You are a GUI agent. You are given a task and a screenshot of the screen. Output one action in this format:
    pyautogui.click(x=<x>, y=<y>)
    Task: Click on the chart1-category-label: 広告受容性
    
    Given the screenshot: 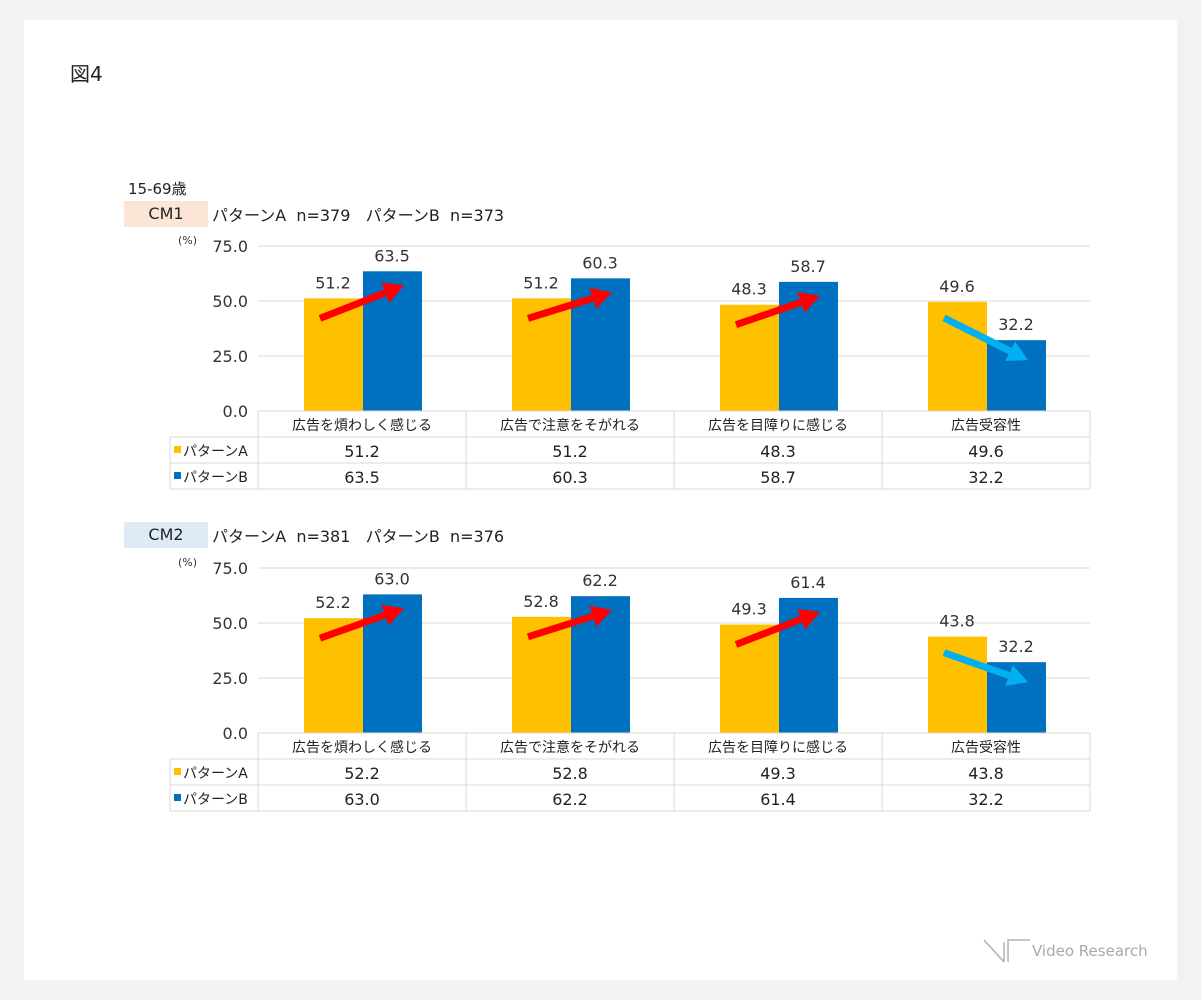 What is the action you would take?
    pyautogui.click(x=986, y=425)
    